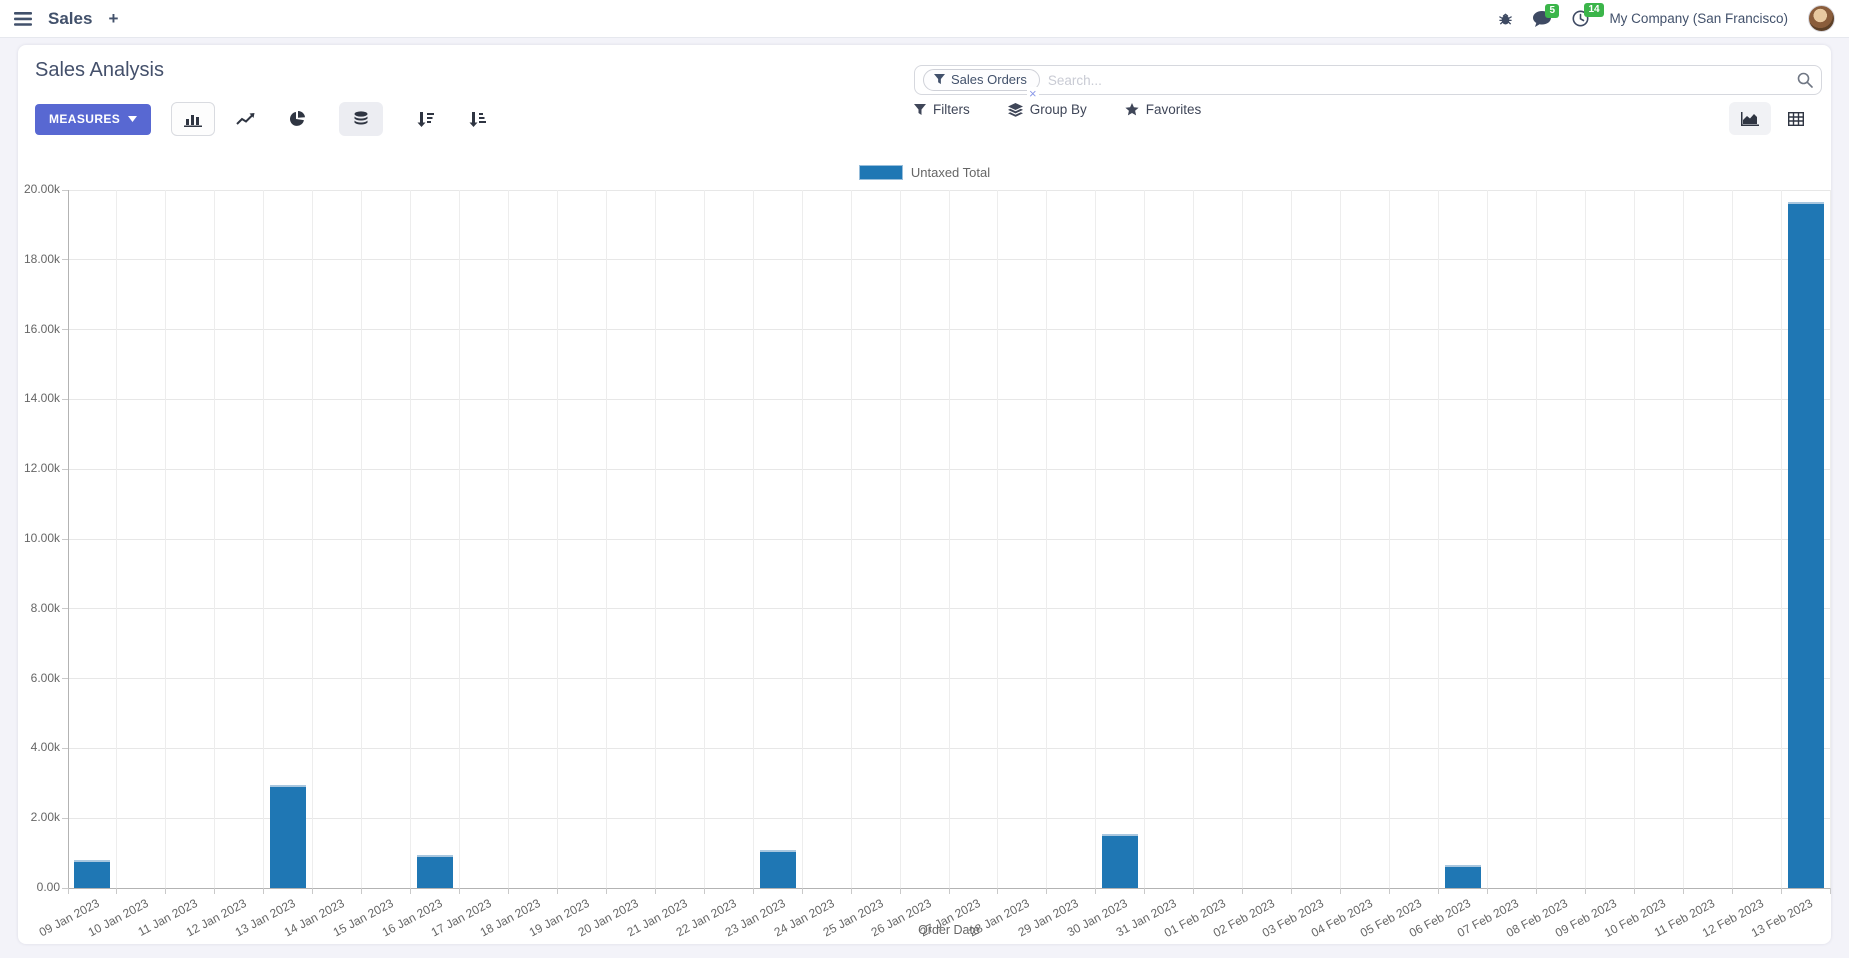 The height and width of the screenshot is (958, 1849). What do you see at coordinates (1505, 18) in the screenshot?
I see `debug-bug-icon` at bounding box center [1505, 18].